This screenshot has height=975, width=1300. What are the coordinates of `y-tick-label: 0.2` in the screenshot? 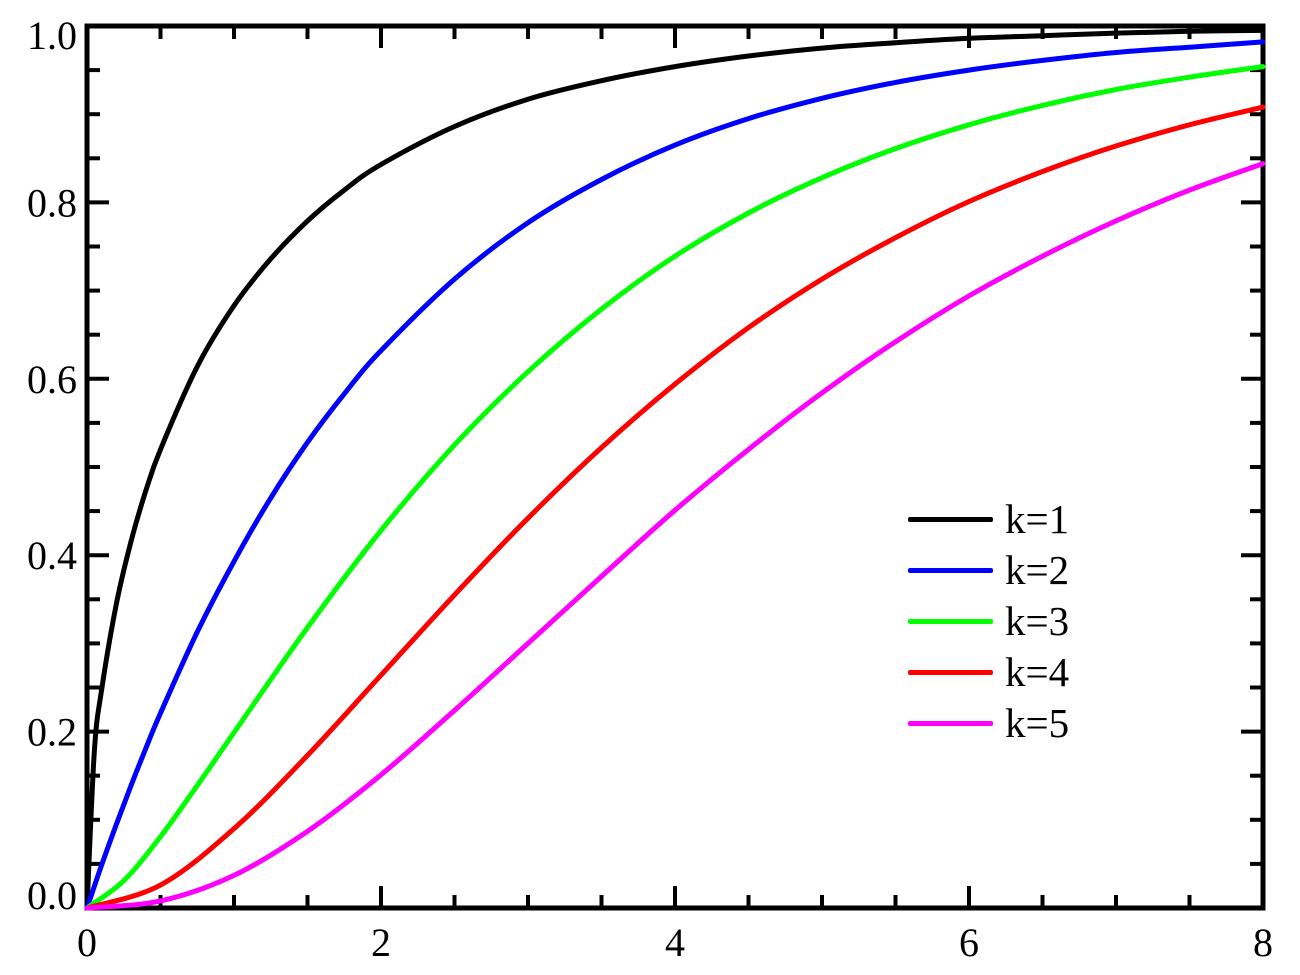 It's located at (52, 732).